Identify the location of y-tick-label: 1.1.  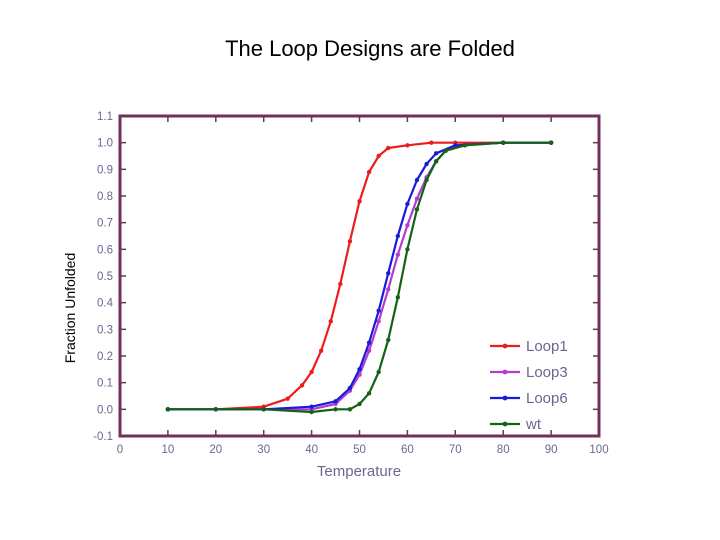
(105, 117).